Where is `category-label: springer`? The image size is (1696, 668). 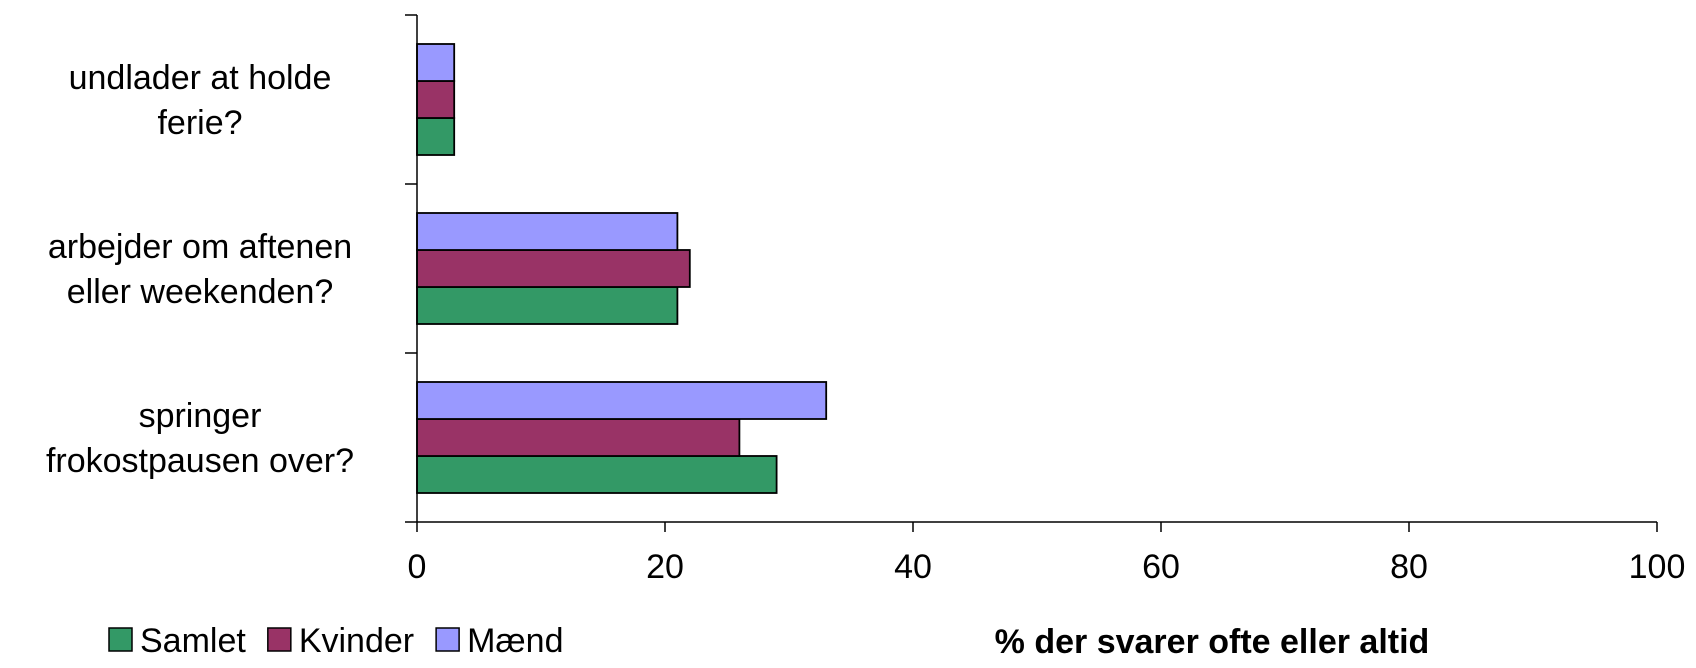
category-label: springer is located at coordinates (200, 416).